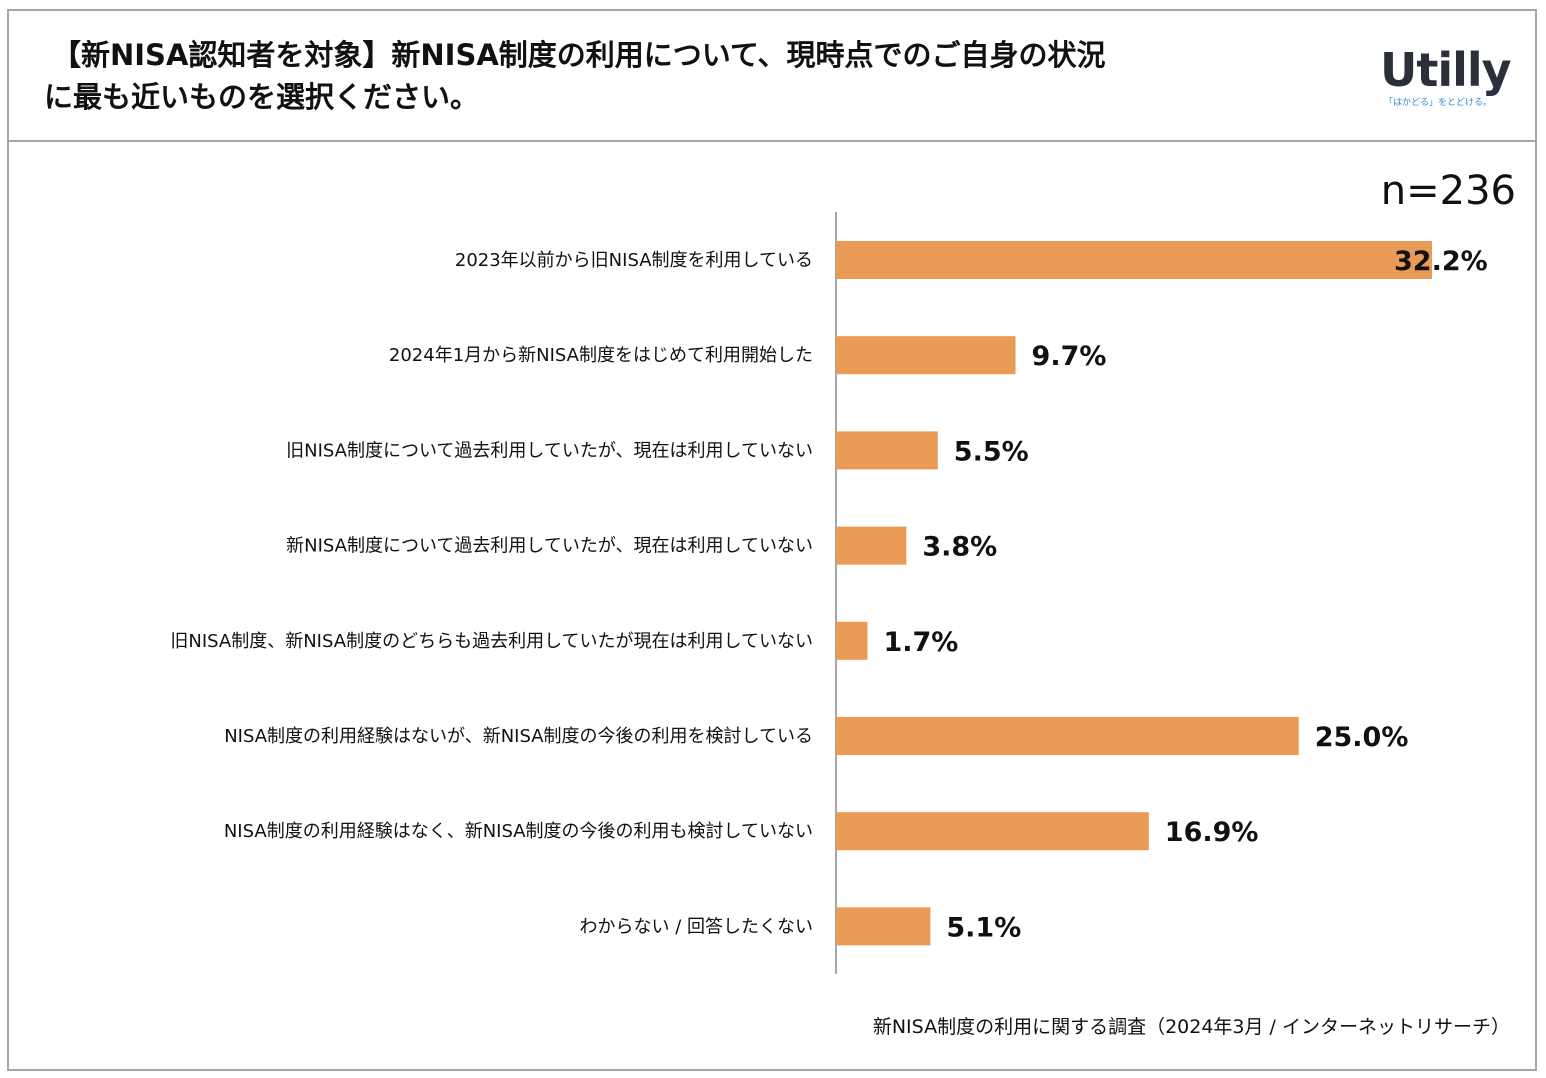  Describe the element at coordinates (1438, 103) in the screenshot. I see `logo-tagline: 「はかどる」をとどける。` at that location.